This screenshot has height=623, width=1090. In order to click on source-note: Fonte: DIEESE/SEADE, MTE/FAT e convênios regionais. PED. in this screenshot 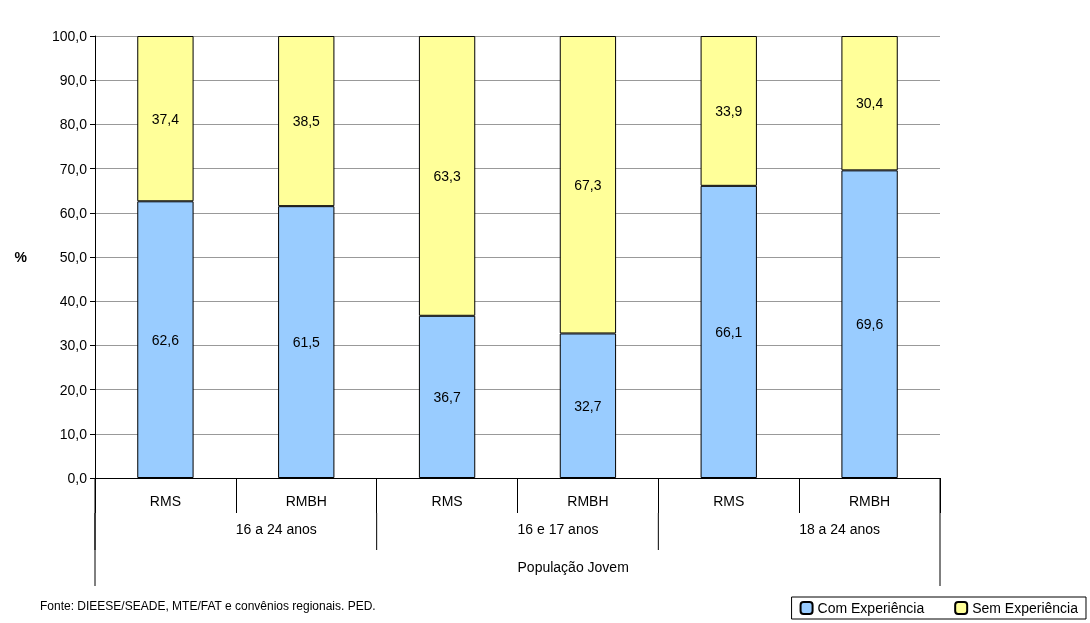, I will do `click(208, 606)`.